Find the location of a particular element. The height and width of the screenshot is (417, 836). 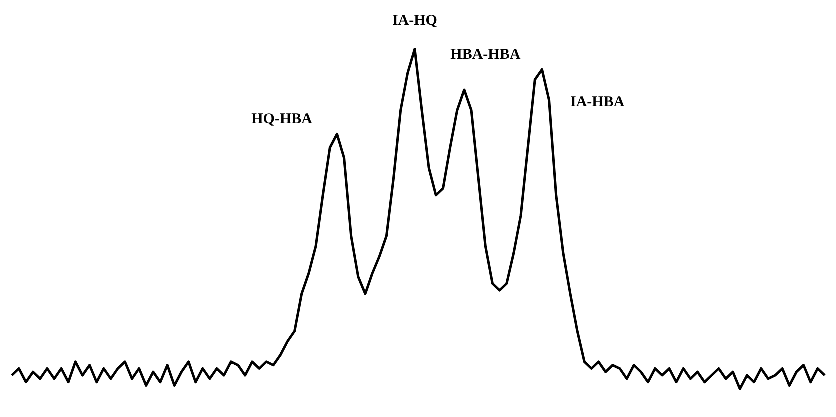

text: IA-HQ is located at coordinates (415, 20).